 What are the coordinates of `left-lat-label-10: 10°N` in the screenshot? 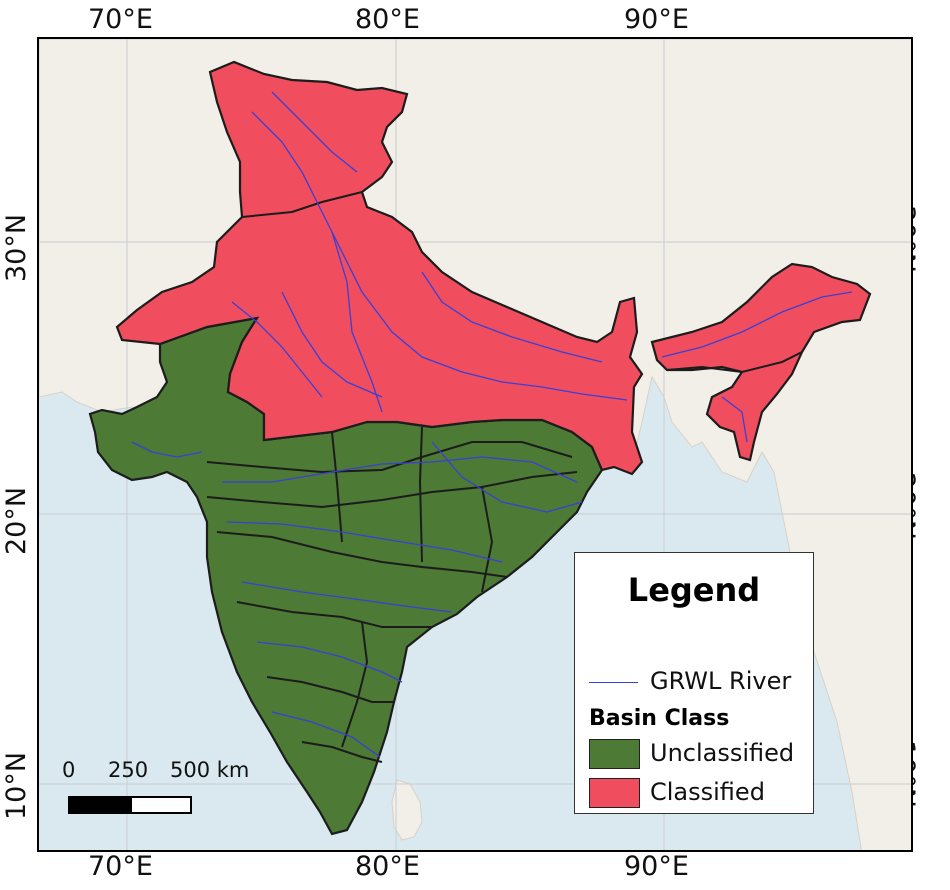 It's located at (16, 785).